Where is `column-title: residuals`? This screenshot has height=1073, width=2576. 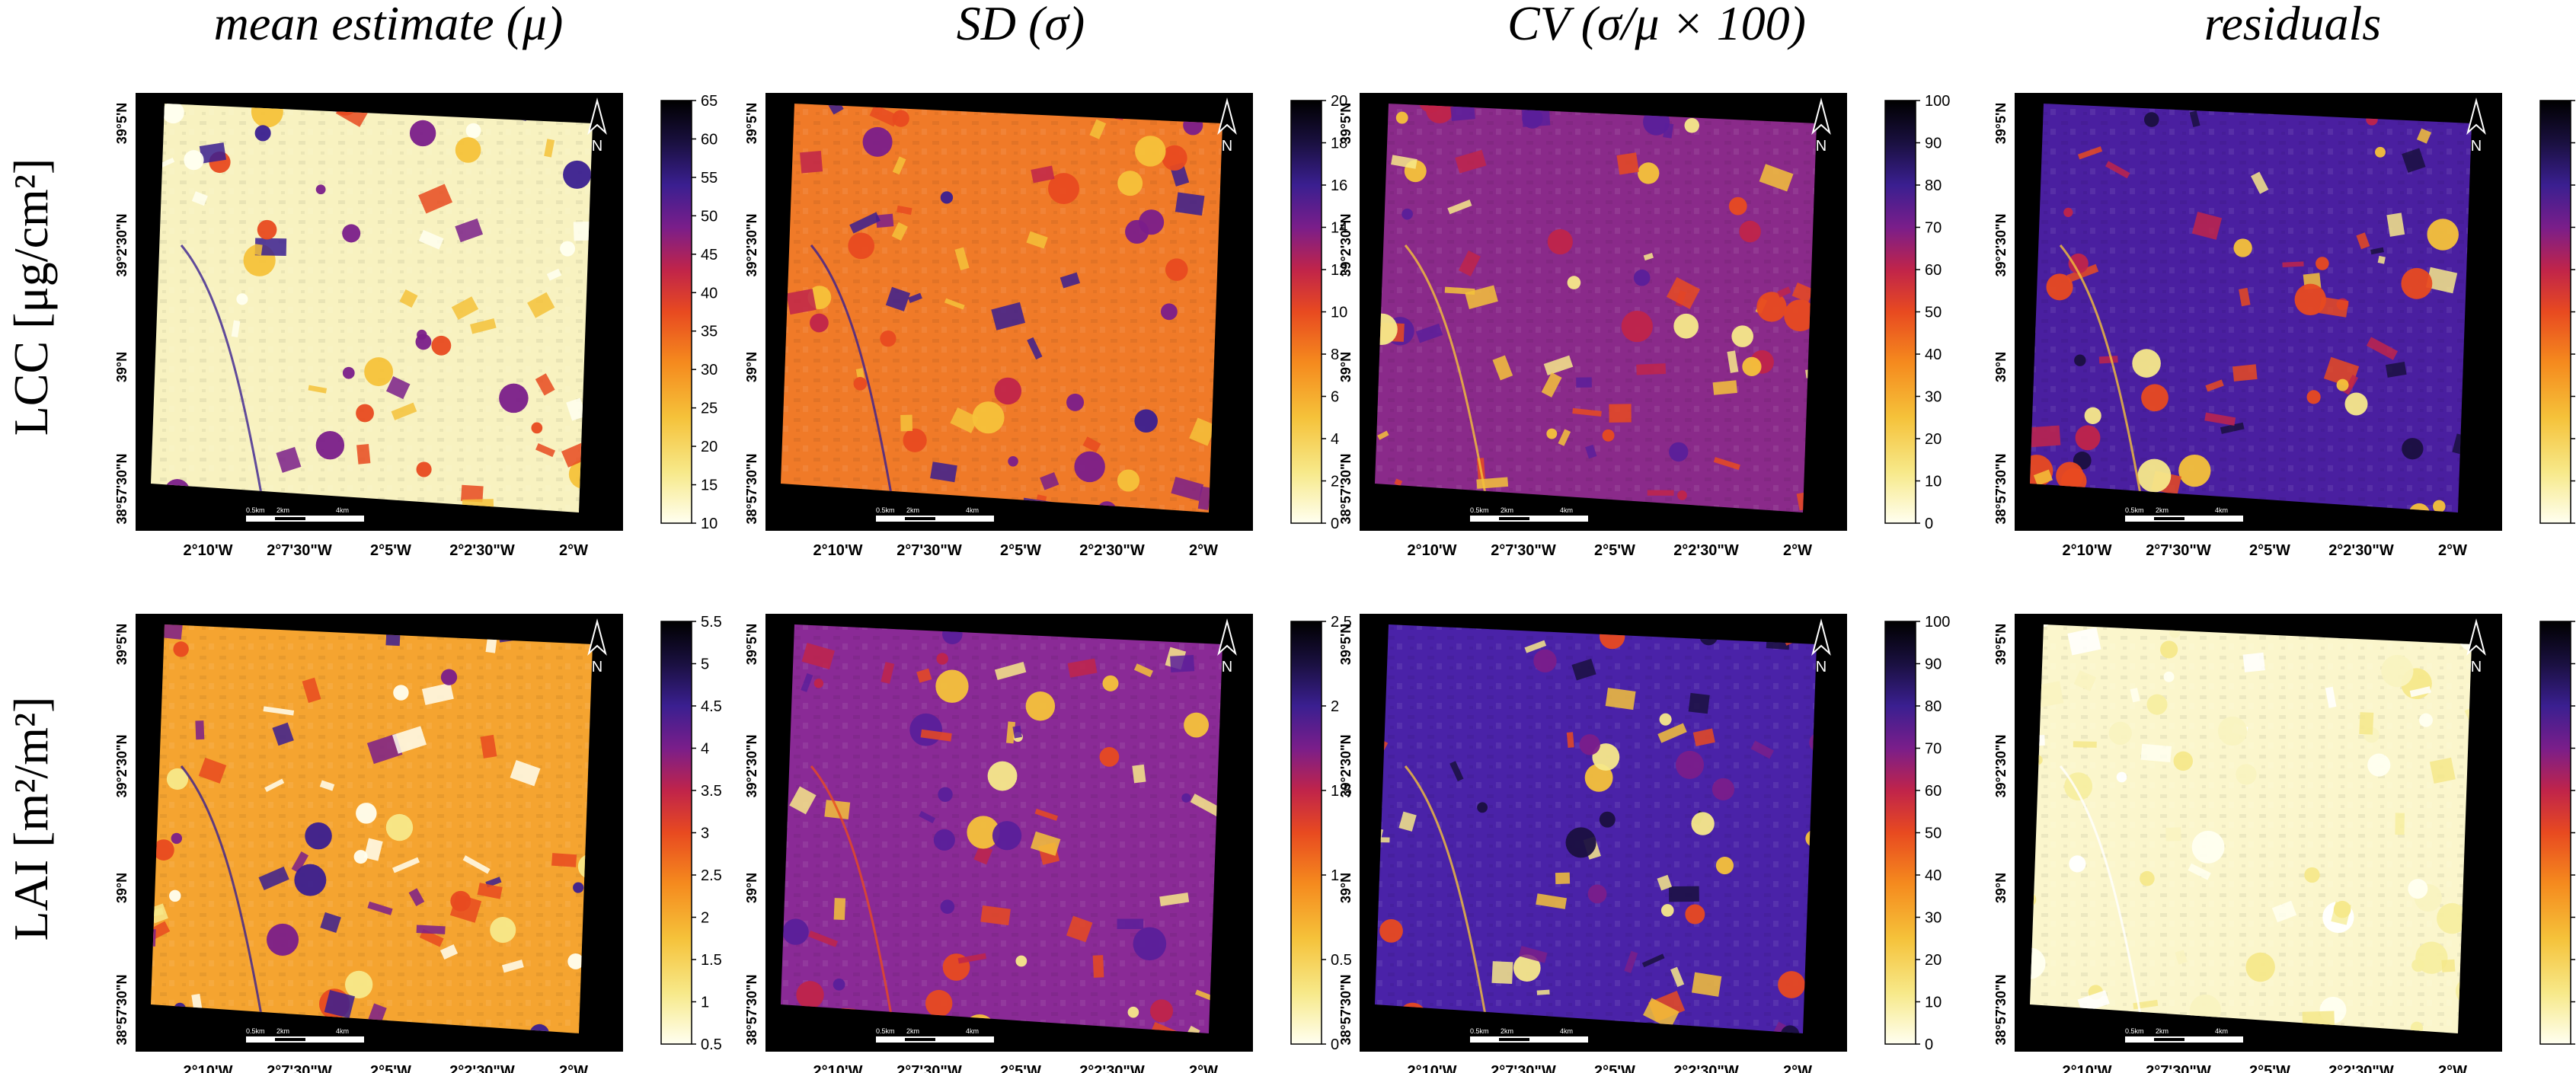
column-title: residuals is located at coordinates (2292, 25).